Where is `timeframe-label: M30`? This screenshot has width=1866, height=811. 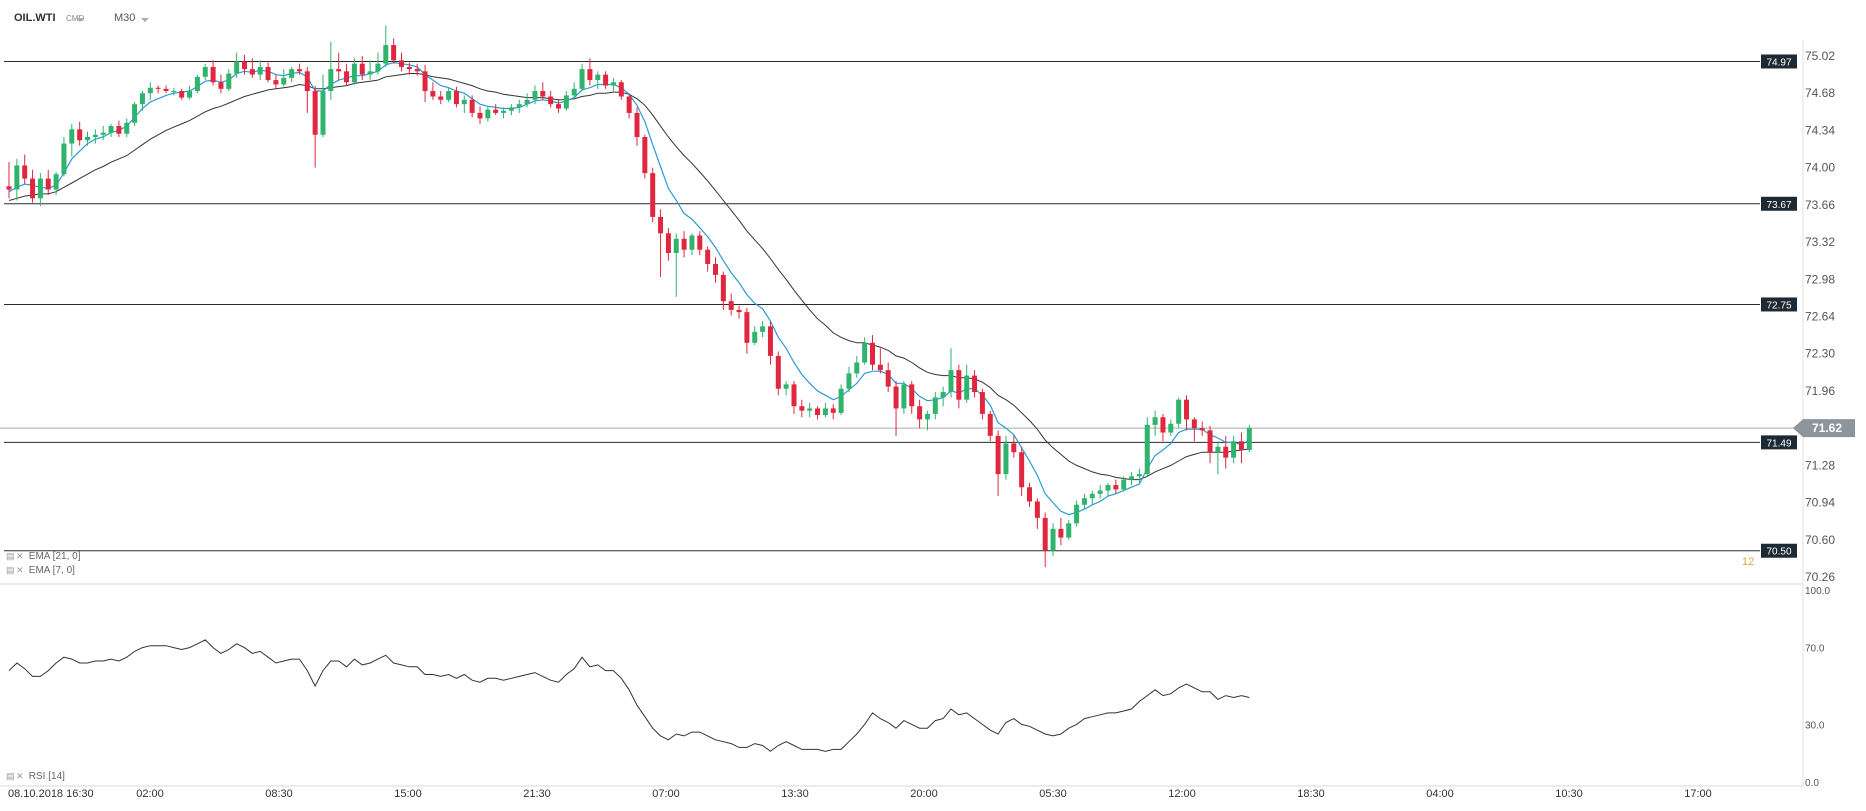
timeframe-label: M30 is located at coordinates (125, 18).